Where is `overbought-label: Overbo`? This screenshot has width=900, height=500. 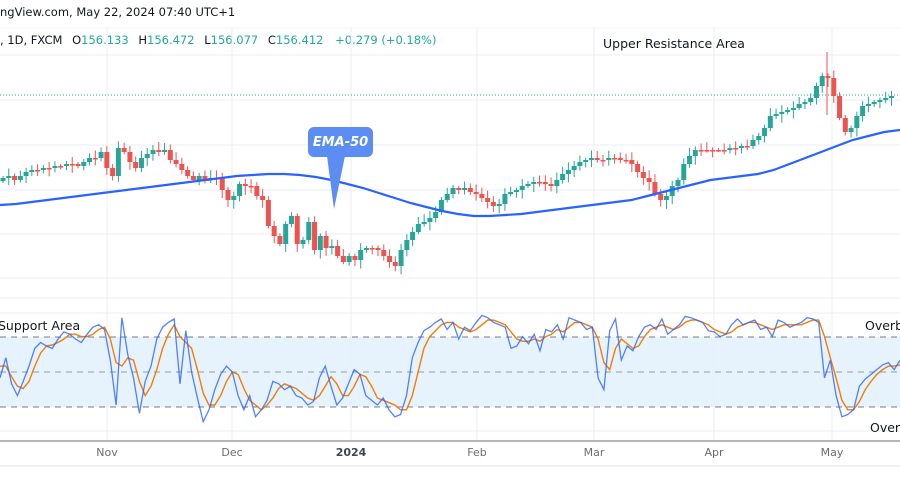
overbought-label: Overbo is located at coordinates (882, 325).